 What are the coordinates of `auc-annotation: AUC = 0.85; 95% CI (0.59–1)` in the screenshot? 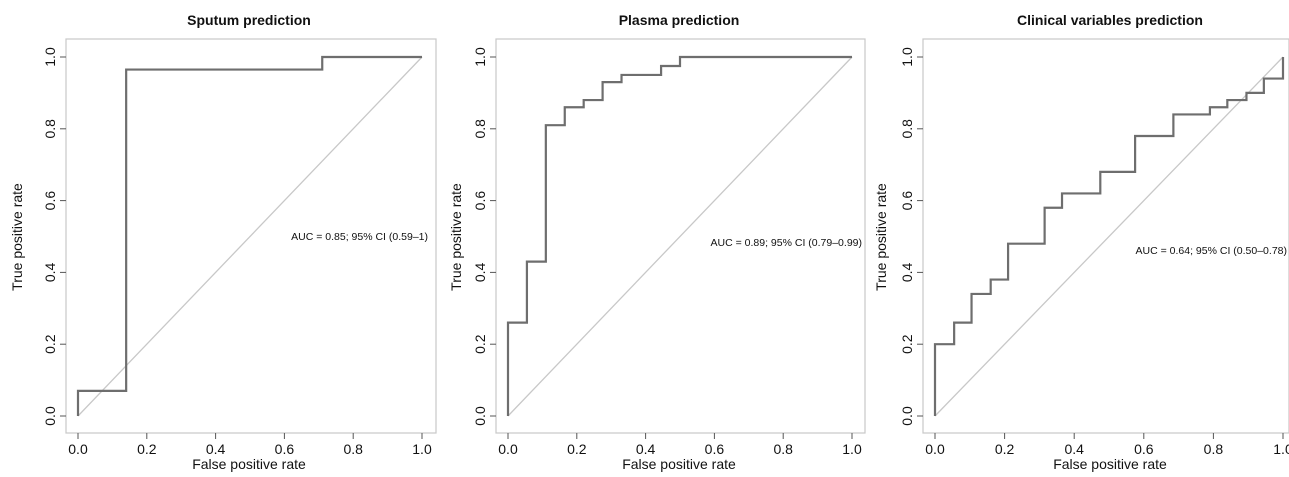 It's located at (359, 237).